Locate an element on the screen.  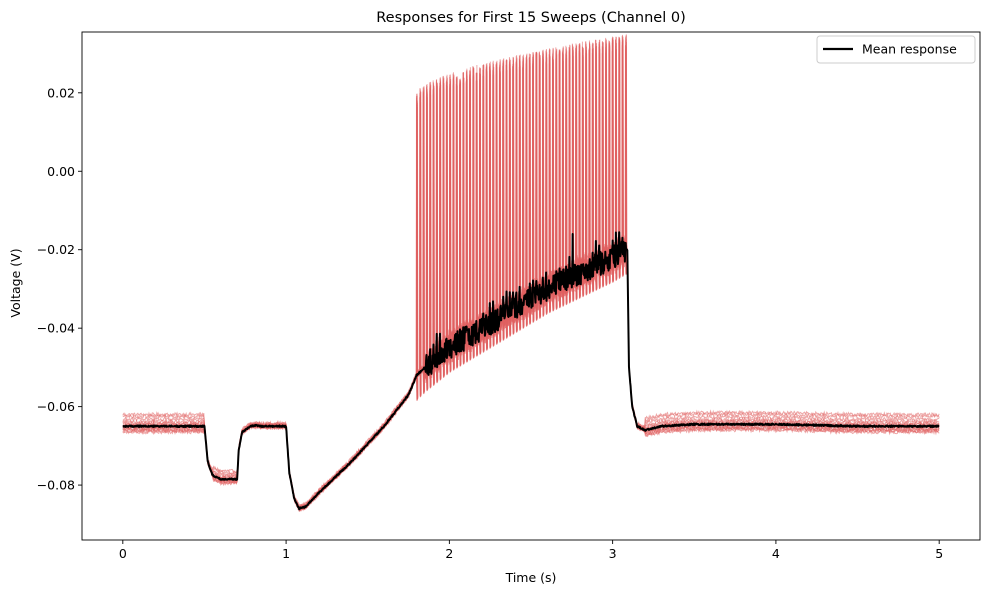
y-tick-label: 0.00 is located at coordinates (61, 171).